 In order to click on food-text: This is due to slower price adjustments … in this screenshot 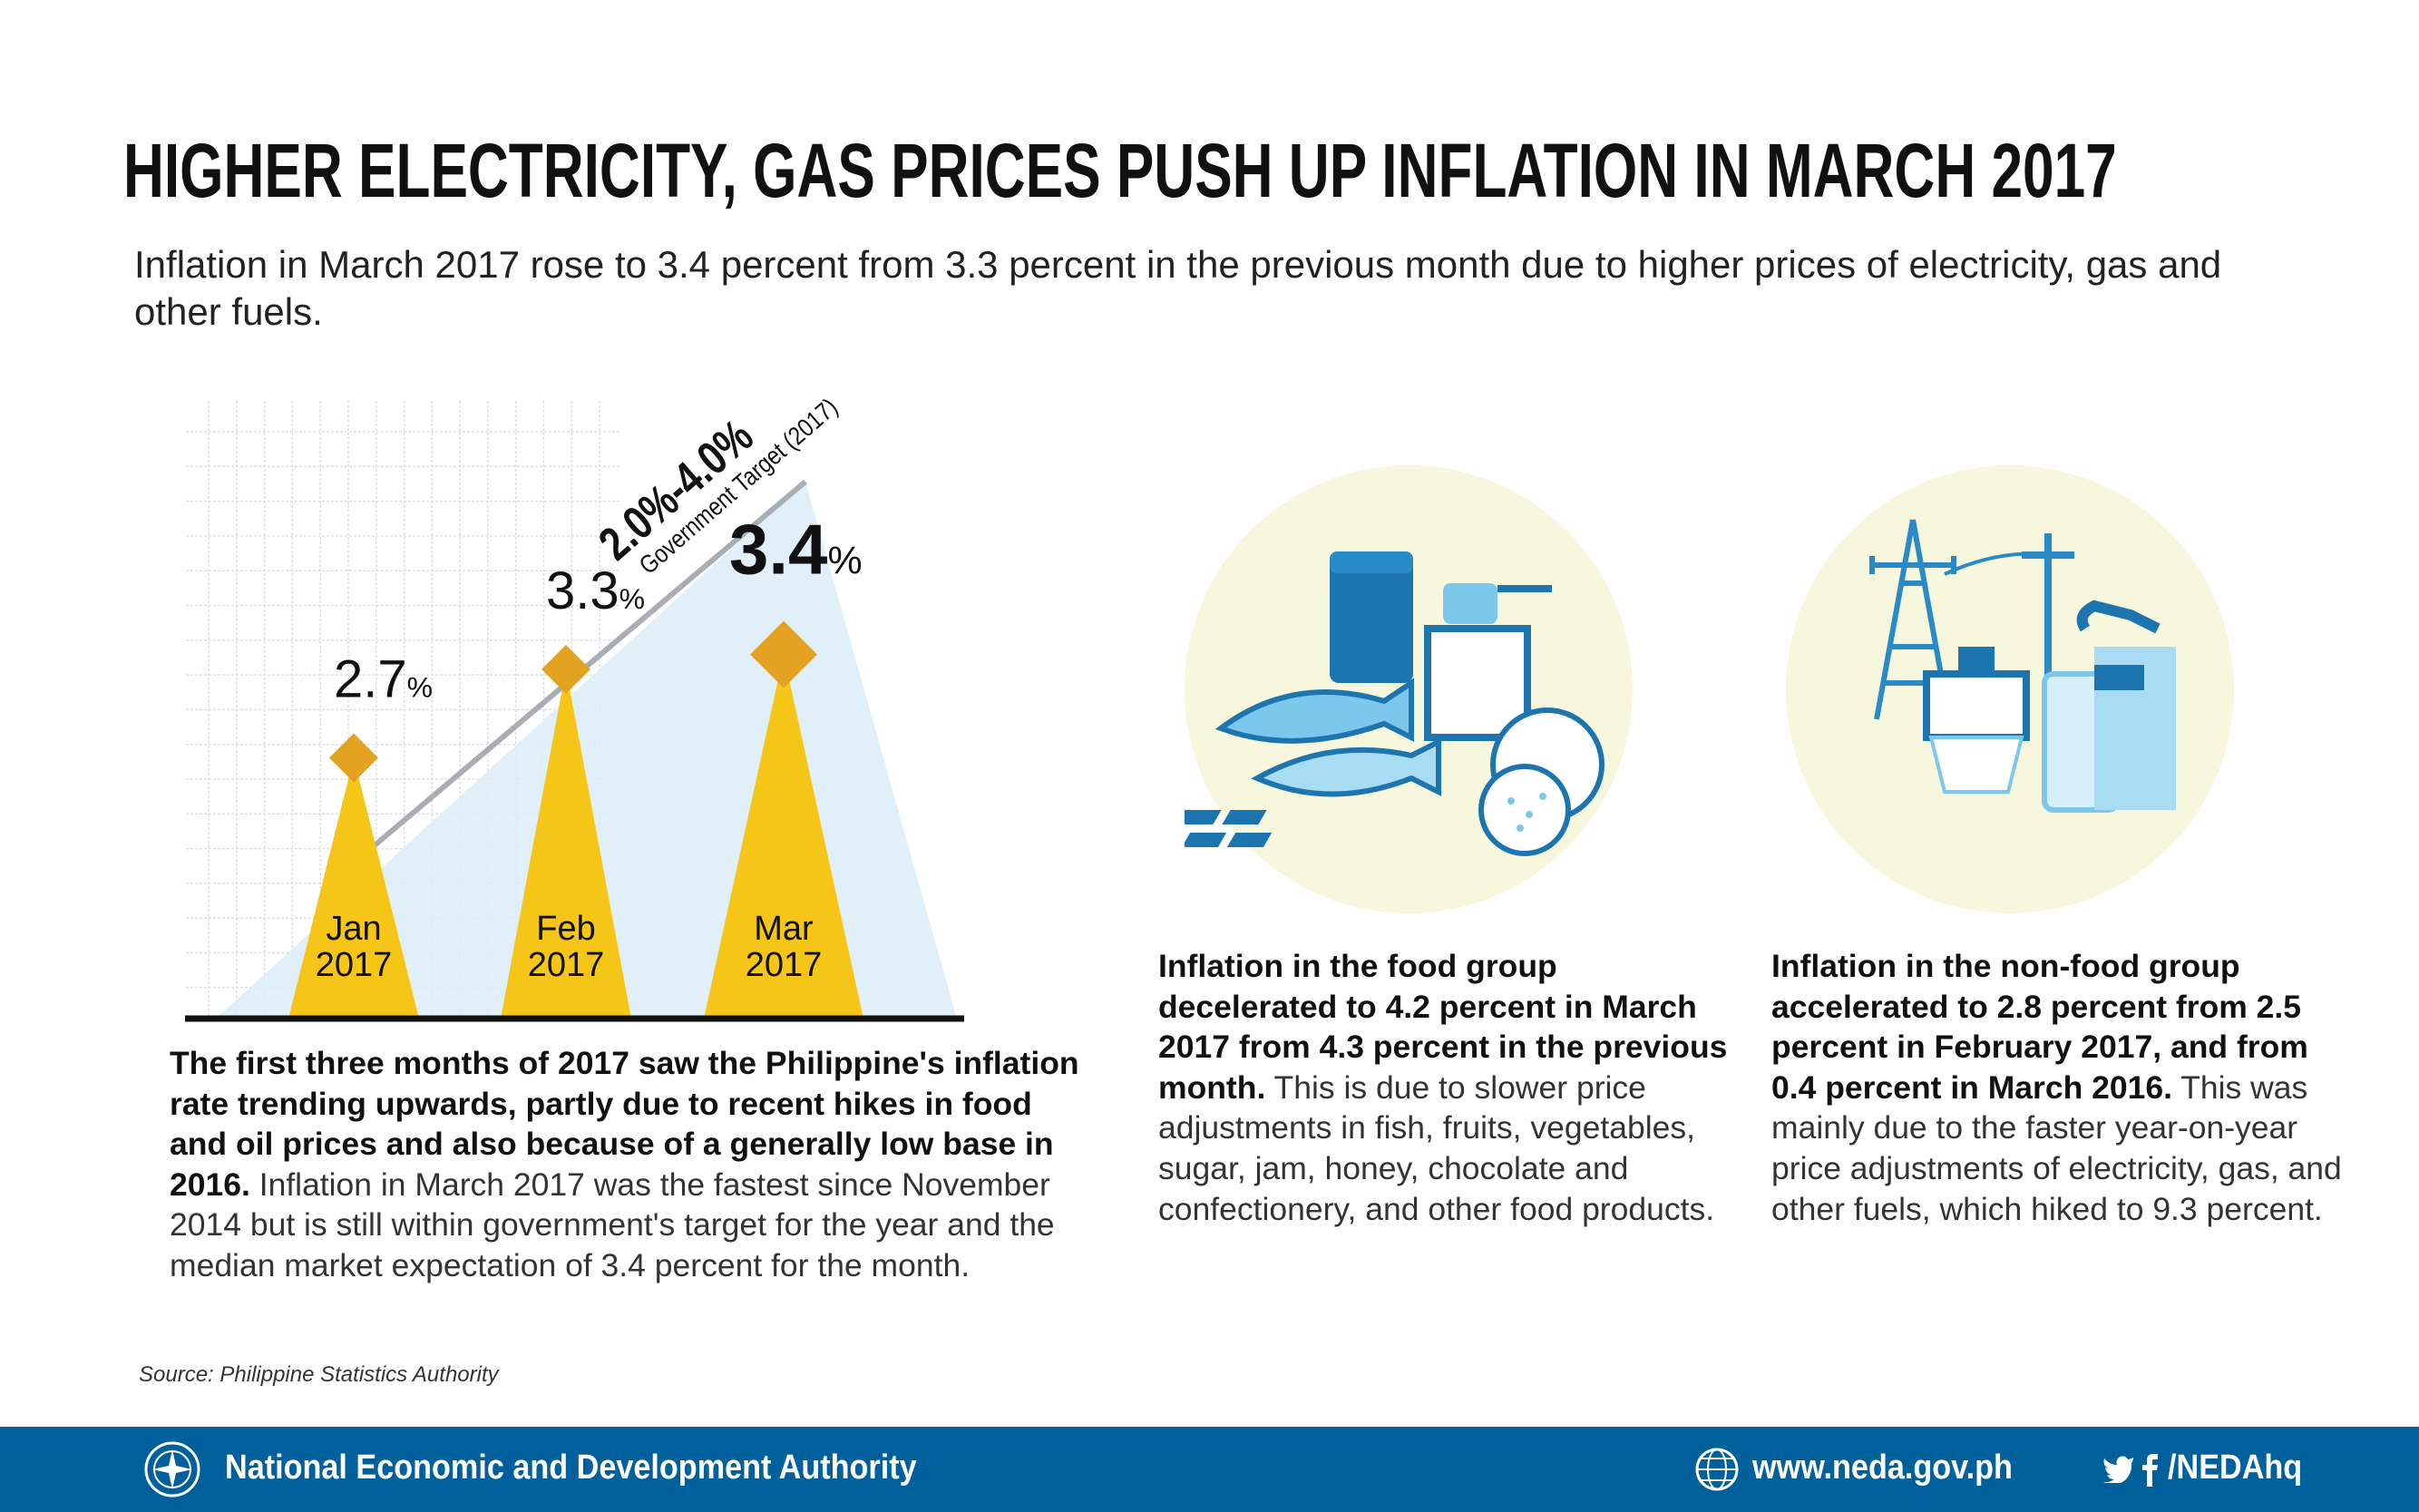, I will do `click(1437, 1147)`.